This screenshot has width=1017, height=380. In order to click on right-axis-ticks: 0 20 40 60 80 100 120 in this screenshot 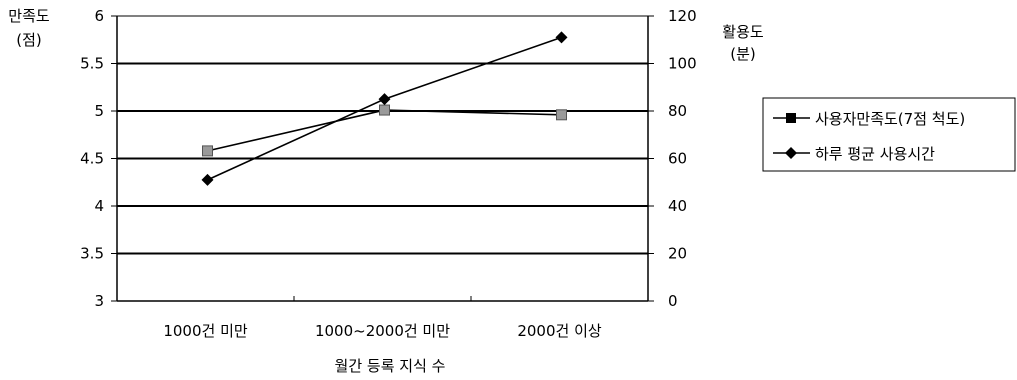, I will do `click(672, 158)`.